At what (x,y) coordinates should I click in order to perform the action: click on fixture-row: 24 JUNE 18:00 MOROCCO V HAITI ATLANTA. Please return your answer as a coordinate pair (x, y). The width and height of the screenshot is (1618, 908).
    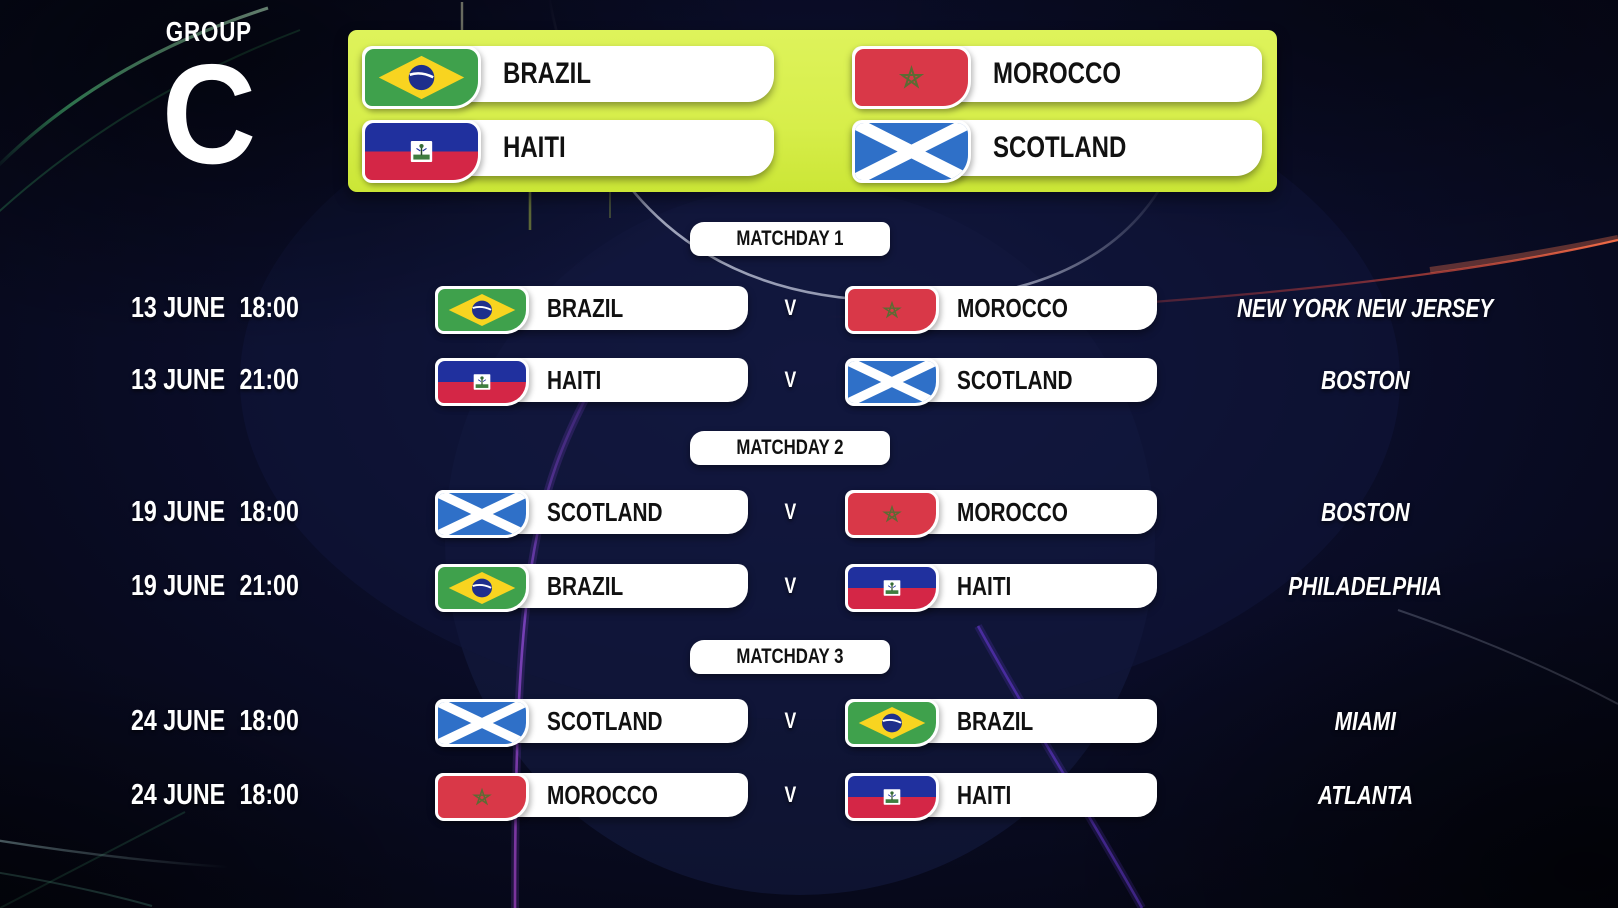
    Looking at the image, I should click on (809, 797).